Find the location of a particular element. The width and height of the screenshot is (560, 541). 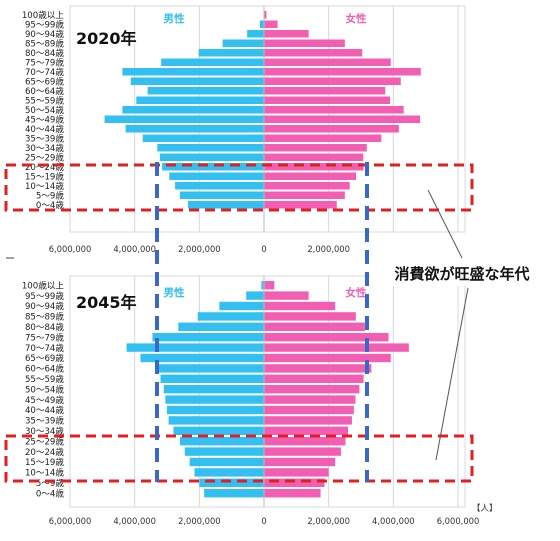

age-tick-label: 100歳以上 is located at coordinates (43, 285).